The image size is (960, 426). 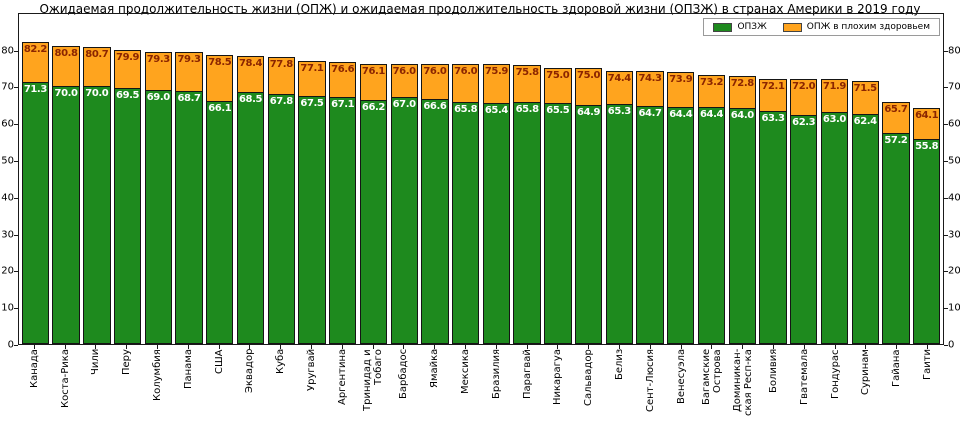 I want to click on y-tick-left: 30, so click(x=7, y=235).